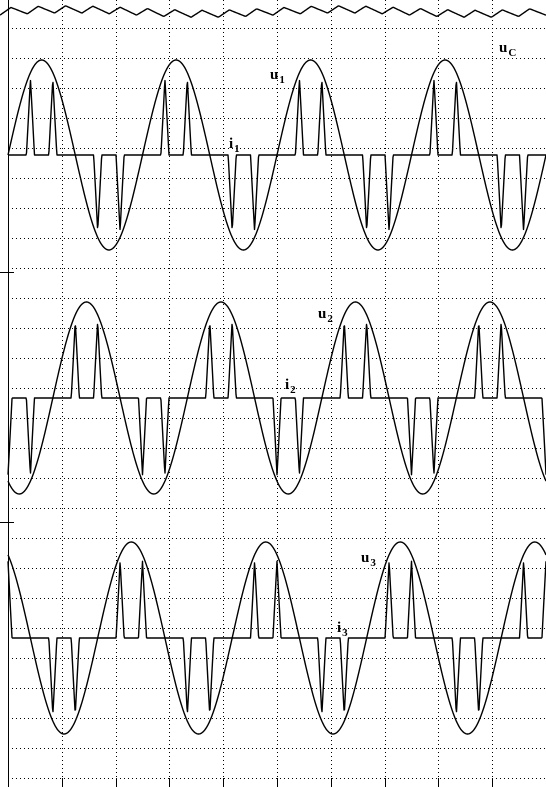  I want to click on label-u3: u3, so click(368, 559).